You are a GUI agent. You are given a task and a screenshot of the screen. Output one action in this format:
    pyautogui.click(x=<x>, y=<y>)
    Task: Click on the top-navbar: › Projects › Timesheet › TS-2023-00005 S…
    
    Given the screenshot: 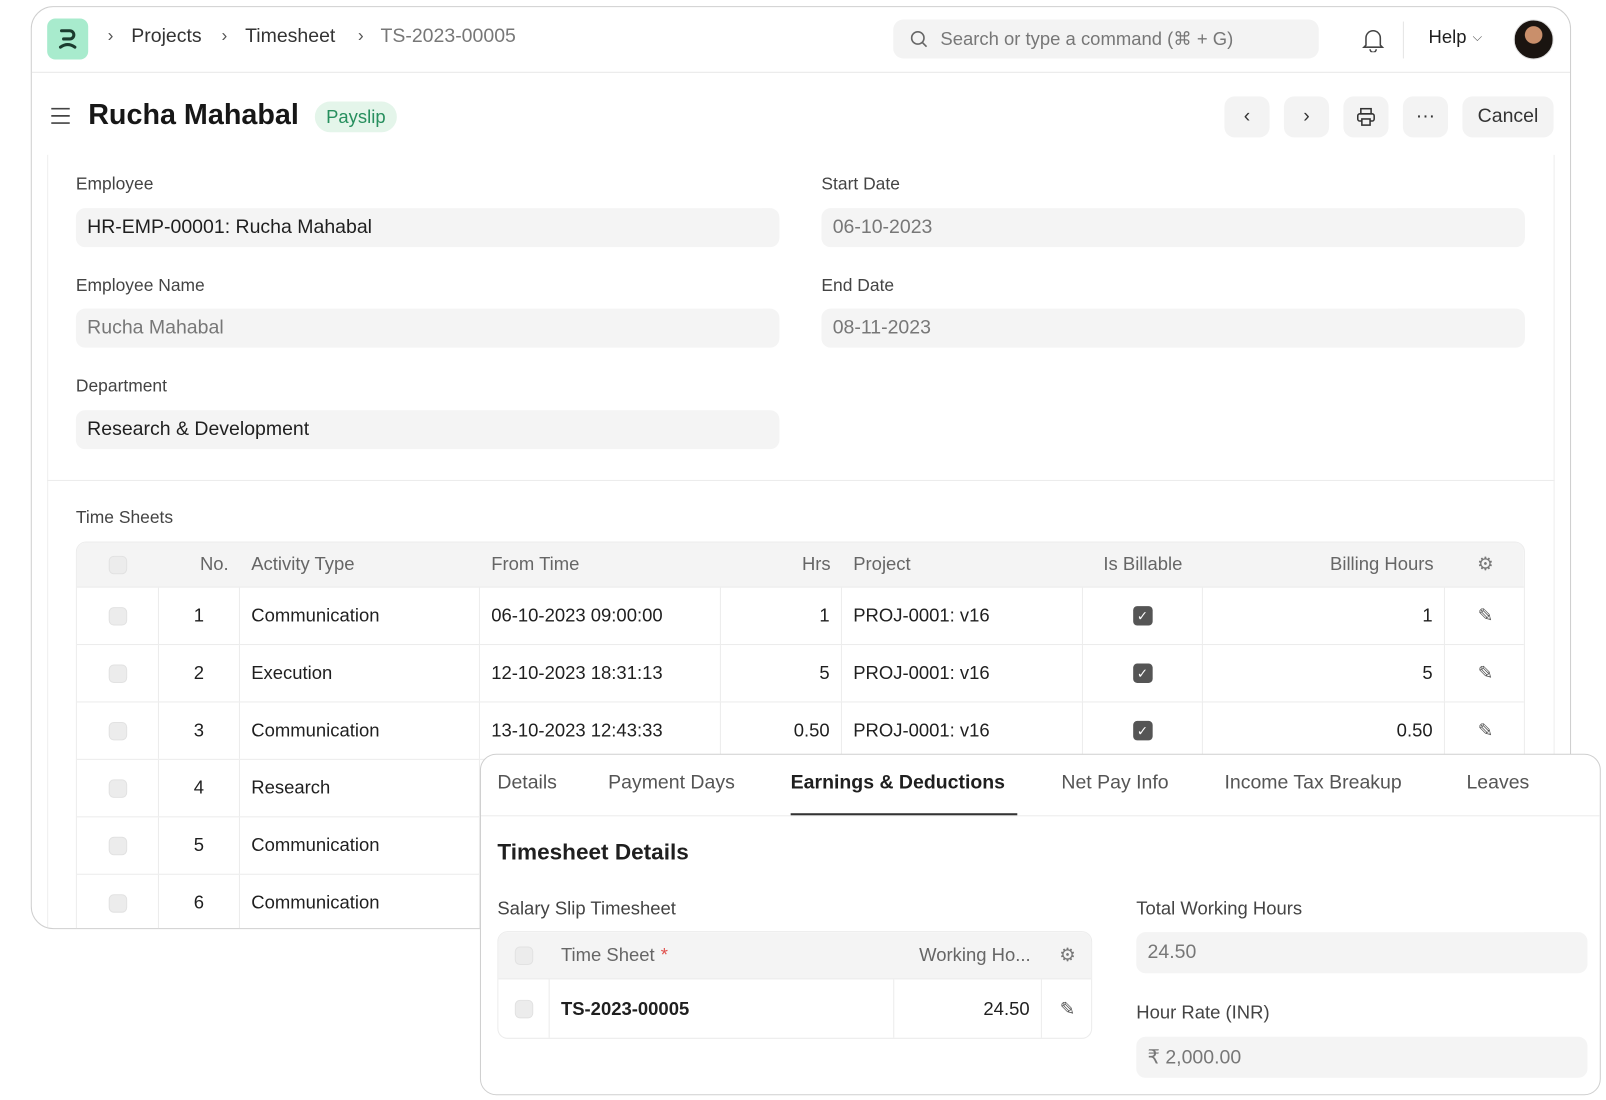 What is the action you would take?
    pyautogui.click(x=801, y=40)
    